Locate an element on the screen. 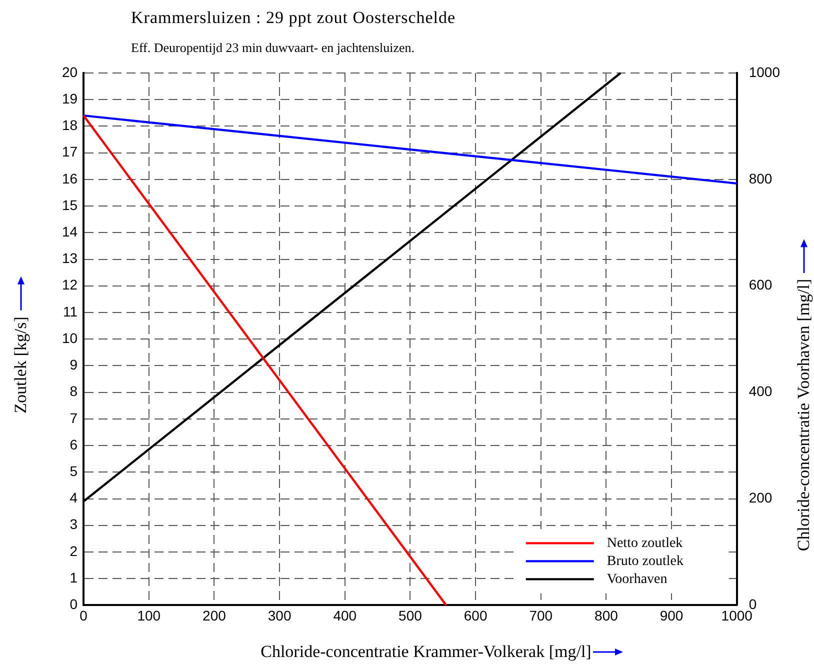 This screenshot has width=814, height=666. y-tick-label: 10 is located at coordinates (70, 338).